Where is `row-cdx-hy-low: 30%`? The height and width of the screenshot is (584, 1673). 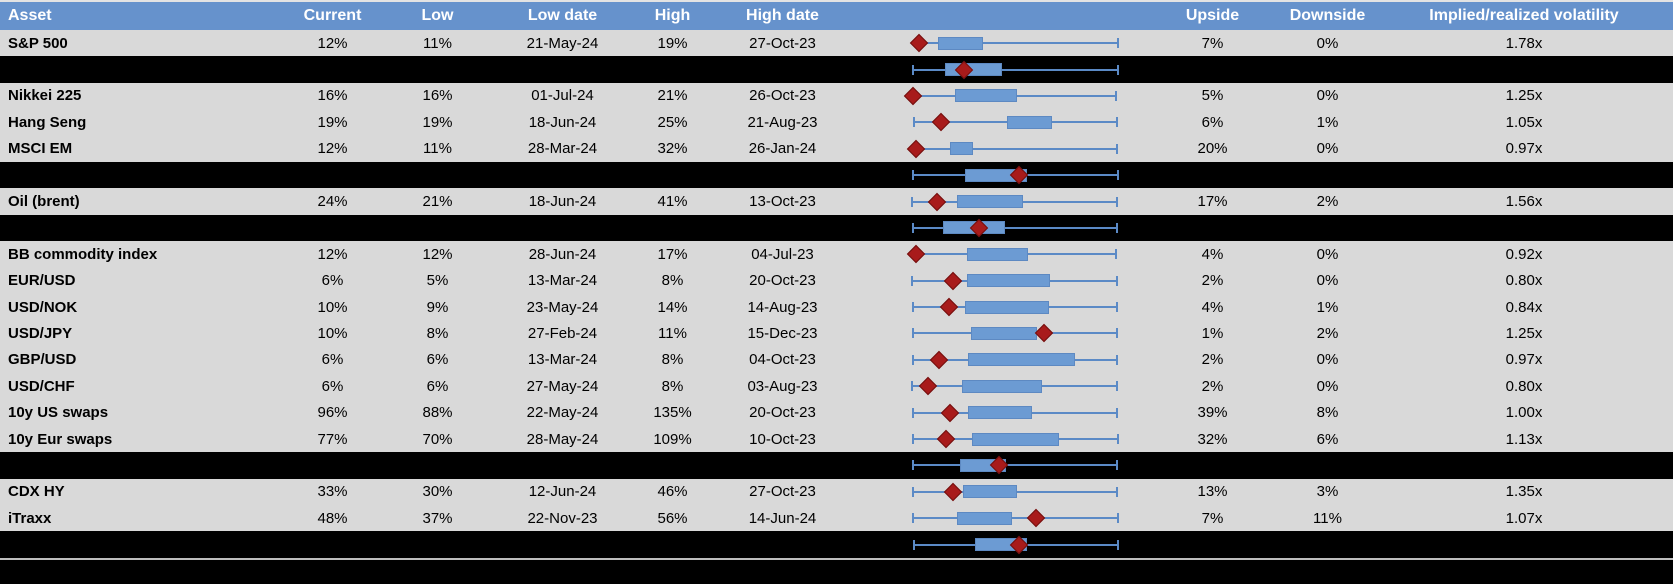
row-cdx-hy-low: 30% is located at coordinates (437, 492).